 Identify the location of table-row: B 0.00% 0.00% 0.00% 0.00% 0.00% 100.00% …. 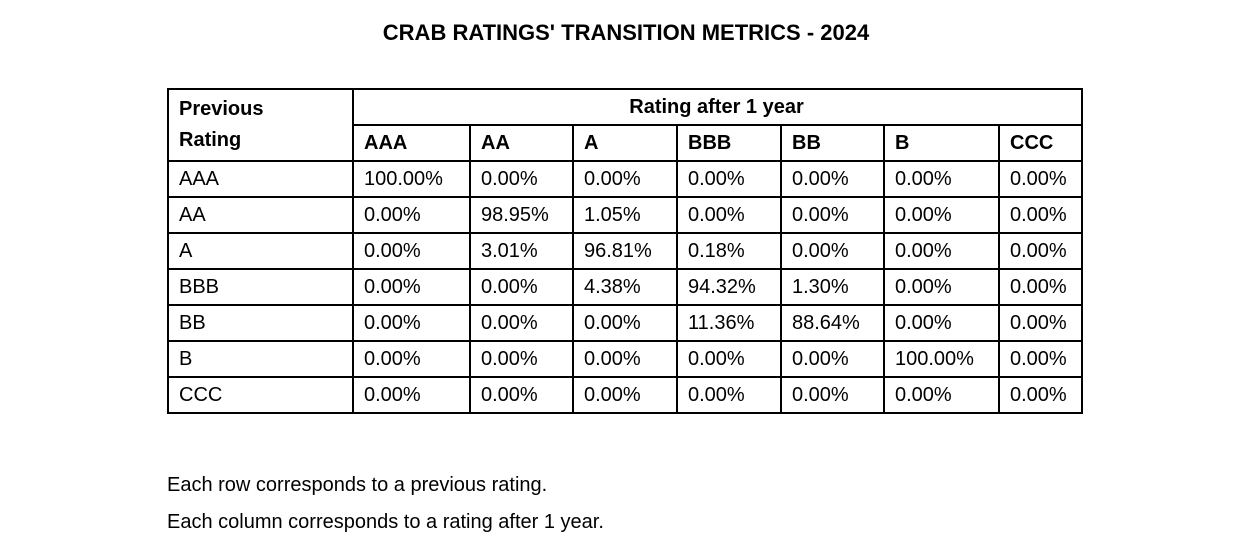
(625, 359).